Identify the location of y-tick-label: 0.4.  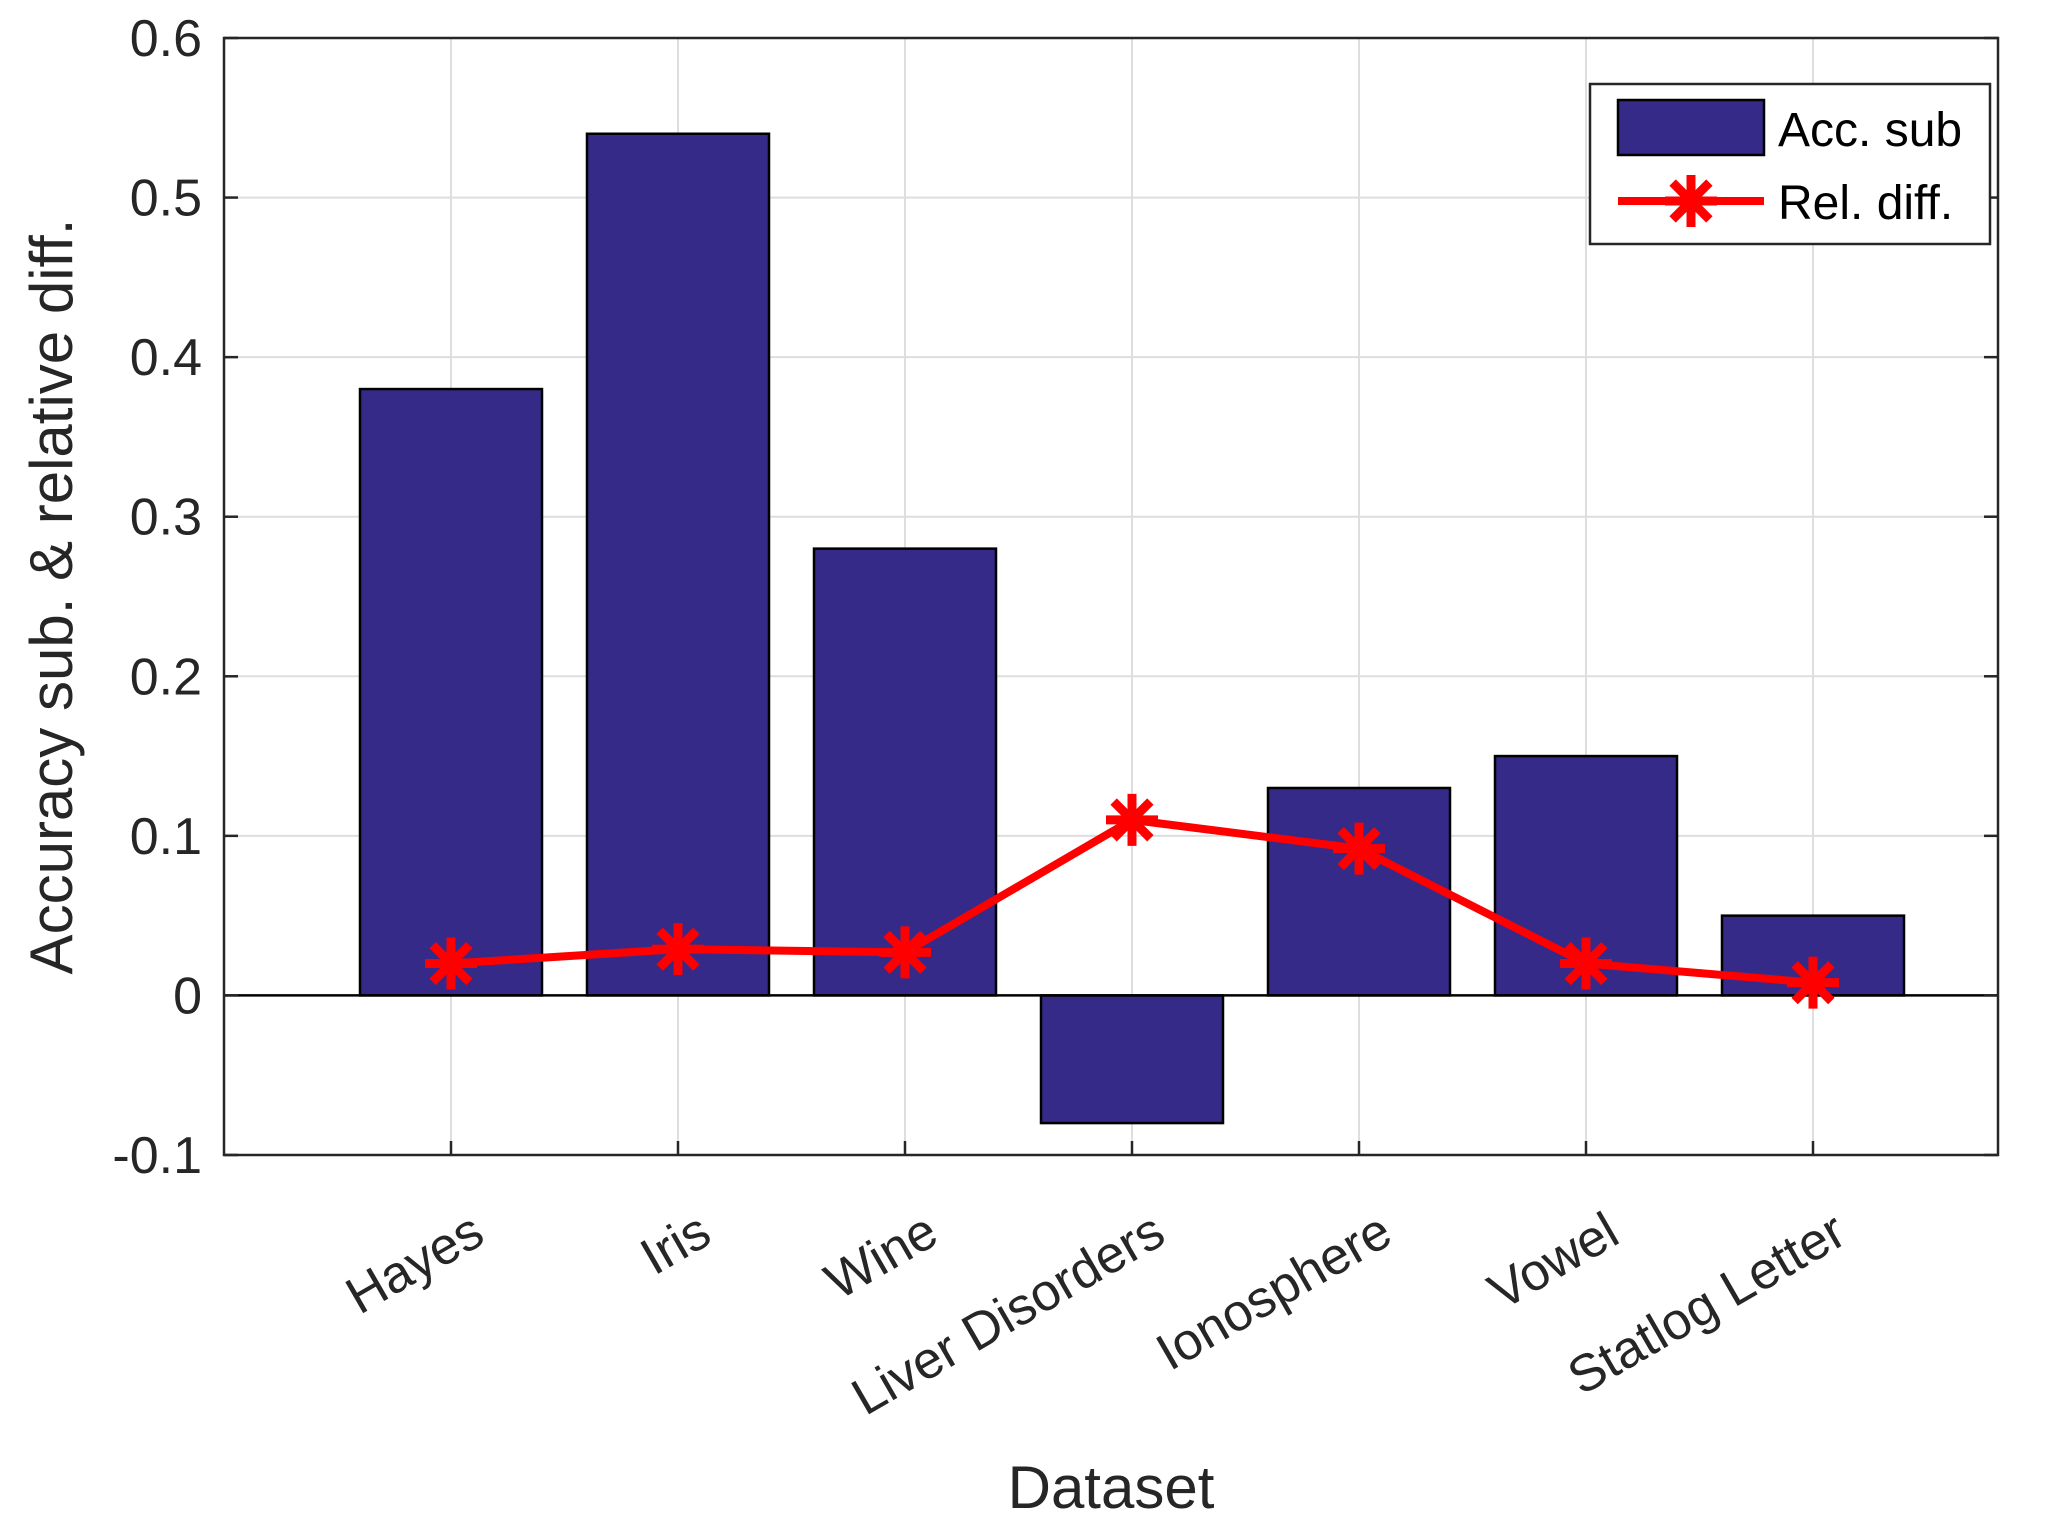
(166, 358).